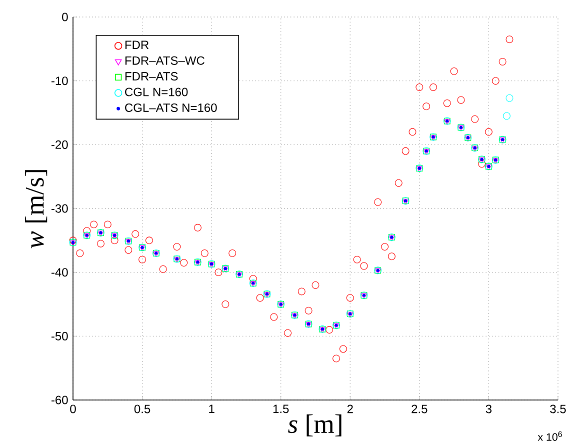 The image size is (576, 445). What do you see at coordinates (36, 209) in the screenshot?
I see `y-axis-title: w [m/s]` at bounding box center [36, 209].